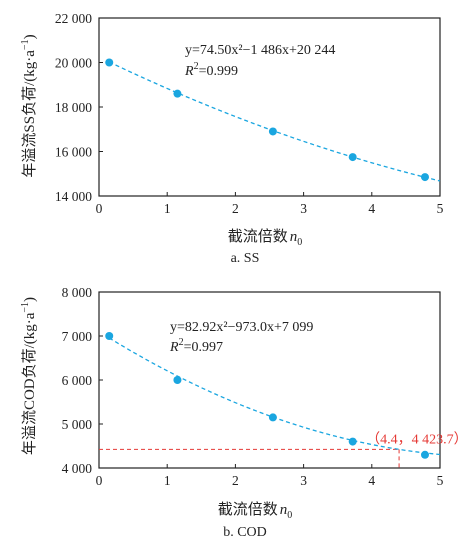 The image size is (471, 545). What do you see at coordinates (77, 292) in the screenshot?
I see `y-tick-label: 8 000` at bounding box center [77, 292].